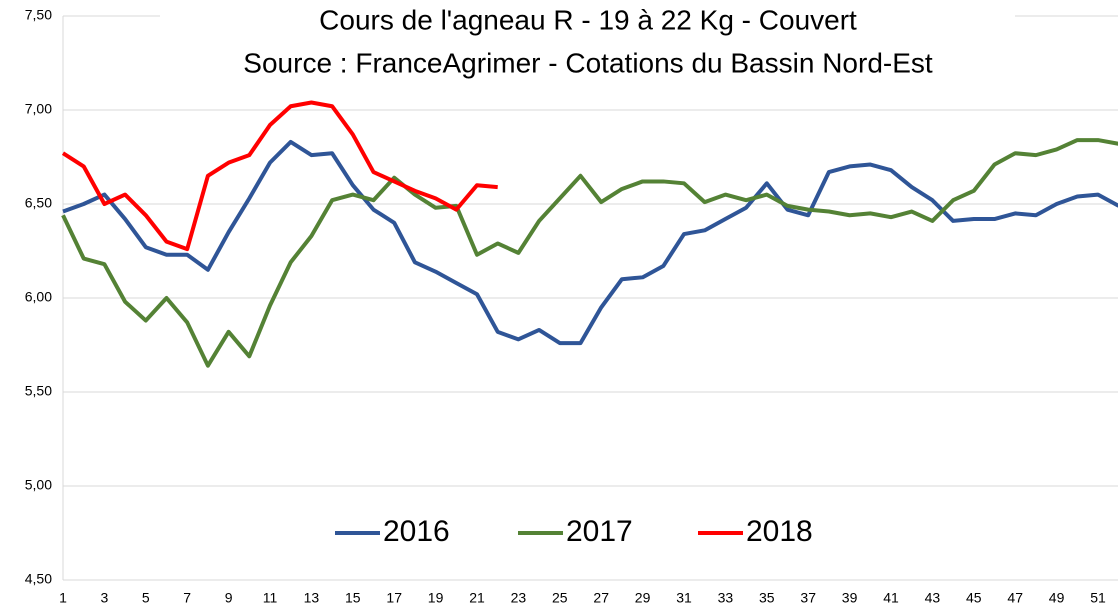 Image resolution: width=1118 pixels, height=608 pixels. I want to click on x-tick-label: 41, so click(891, 598).